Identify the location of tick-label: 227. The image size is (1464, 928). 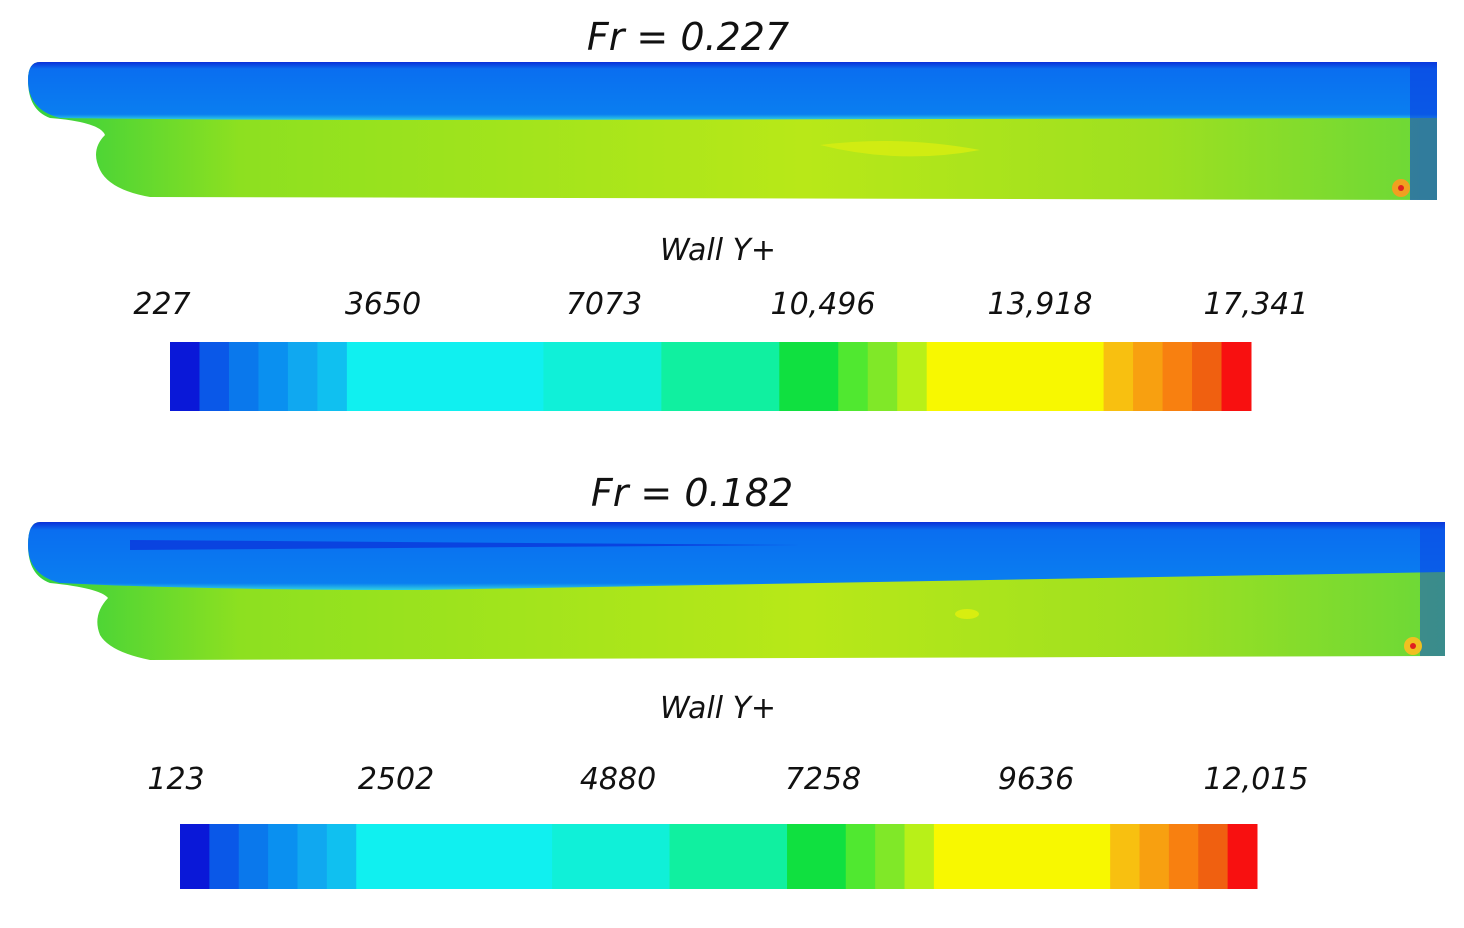
(161, 304).